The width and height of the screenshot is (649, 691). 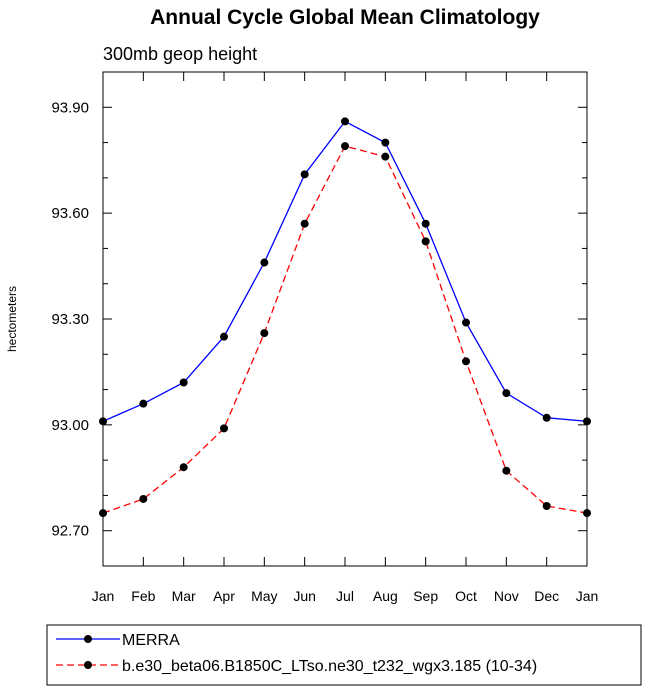 What do you see at coordinates (506, 596) in the screenshot?
I see `x-tick-label: Nov` at bounding box center [506, 596].